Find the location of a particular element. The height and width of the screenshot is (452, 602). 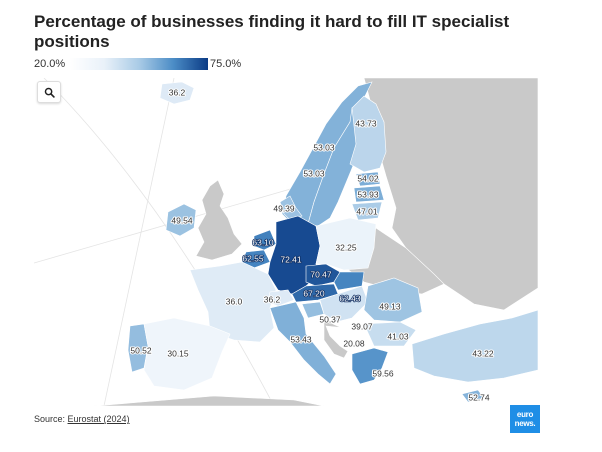

euronews-logo: euro news. is located at coordinates (525, 419).